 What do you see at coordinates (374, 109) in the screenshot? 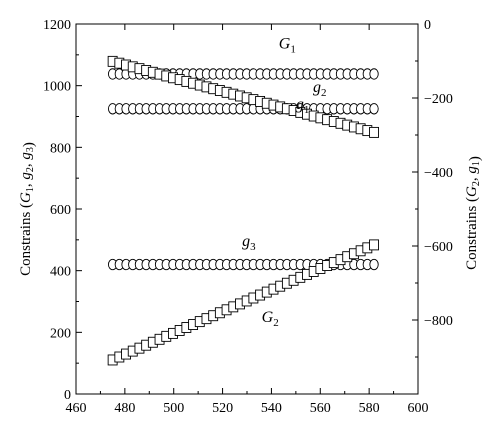
I see `data-point-g2` at bounding box center [374, 109].